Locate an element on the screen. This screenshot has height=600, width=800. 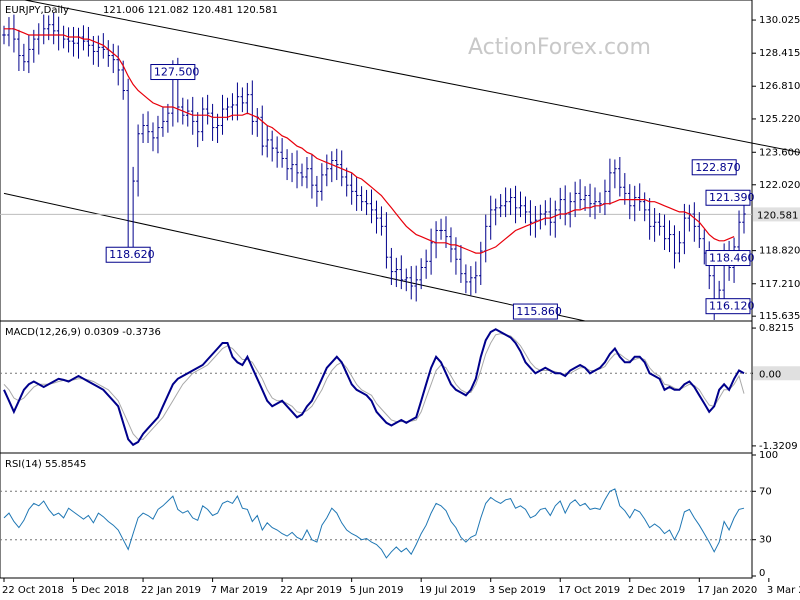
x-tick-label: 19 Jul 2019 is located at coordinates (447, 590).